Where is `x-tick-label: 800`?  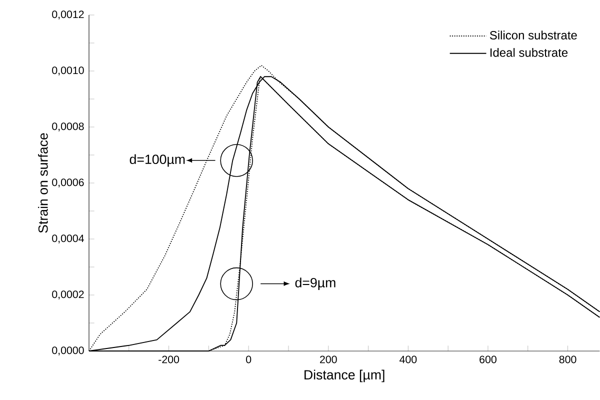
x-tick-label: 800 is located at coordinates (567, 360).